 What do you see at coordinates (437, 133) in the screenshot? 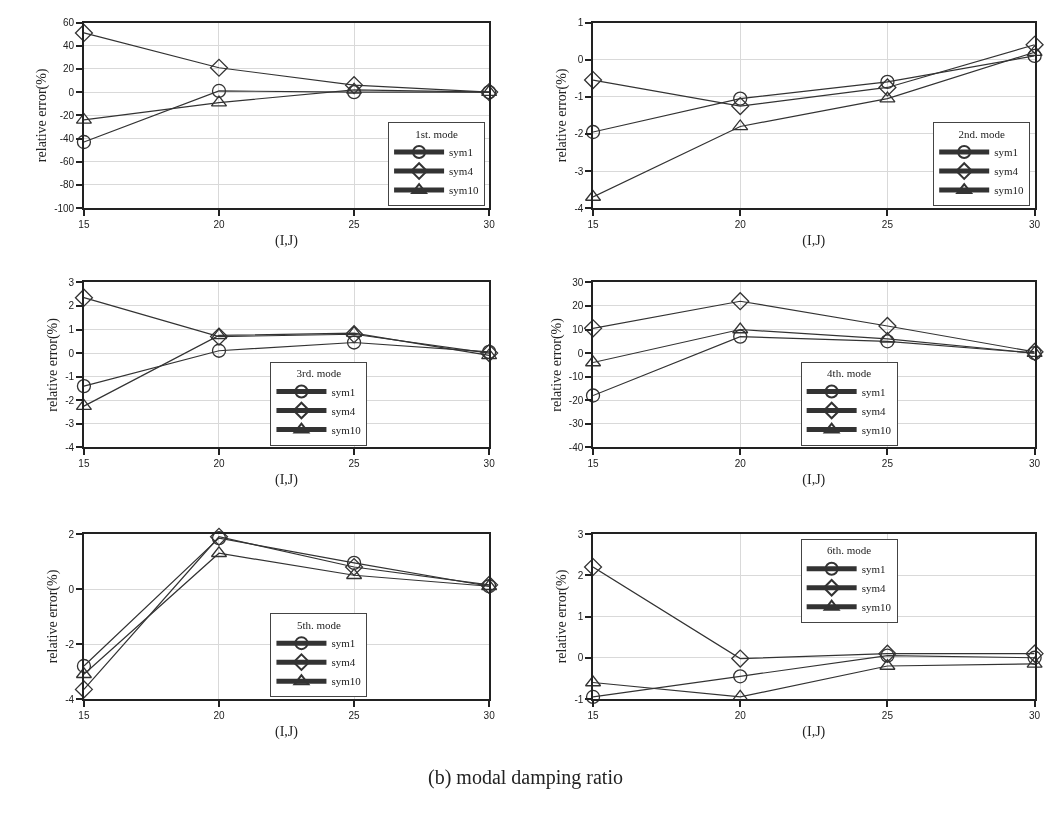
I see `legend-title: 1st. mode` at bounding box center [437, 133].